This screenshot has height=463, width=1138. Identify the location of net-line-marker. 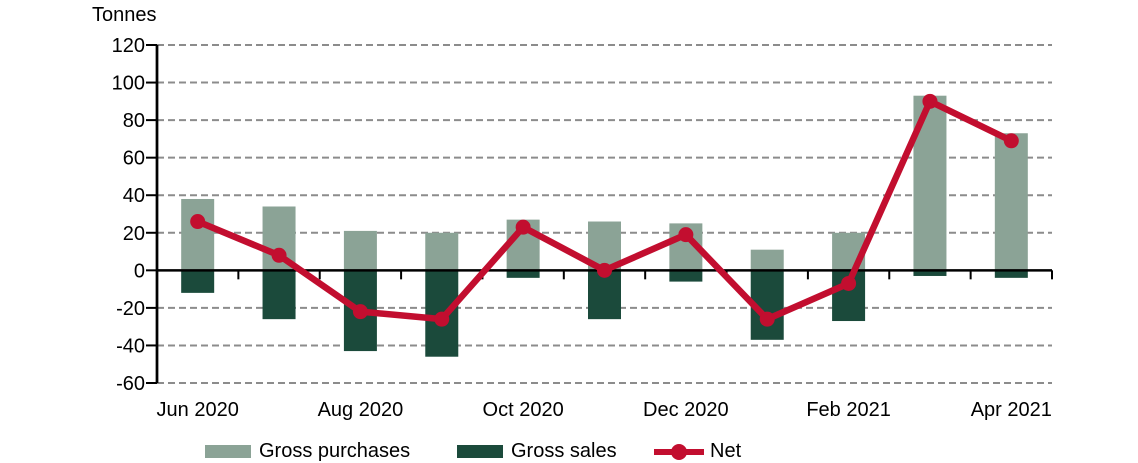
(679, 451).